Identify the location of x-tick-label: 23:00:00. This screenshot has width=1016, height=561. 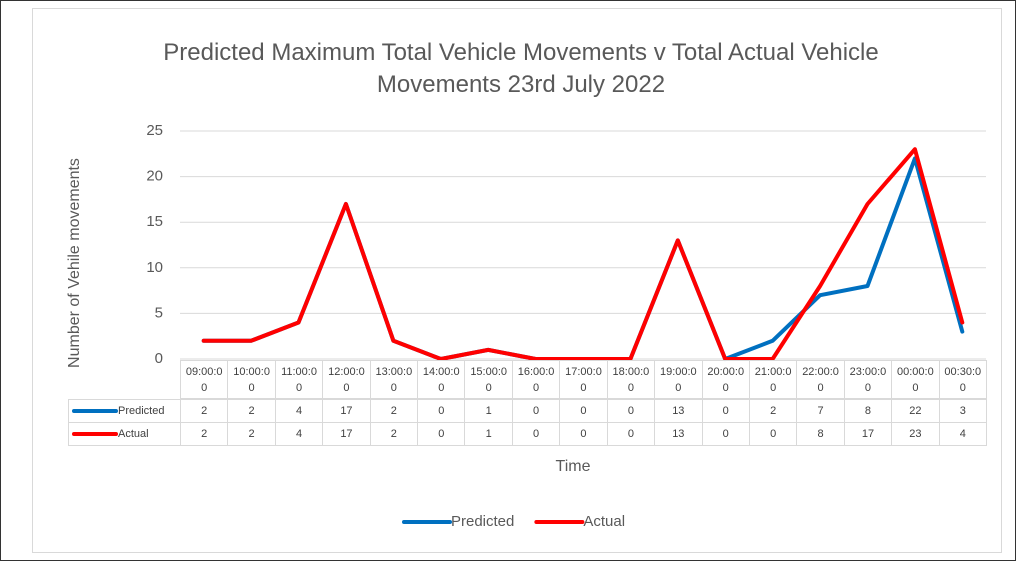
(868, 379).